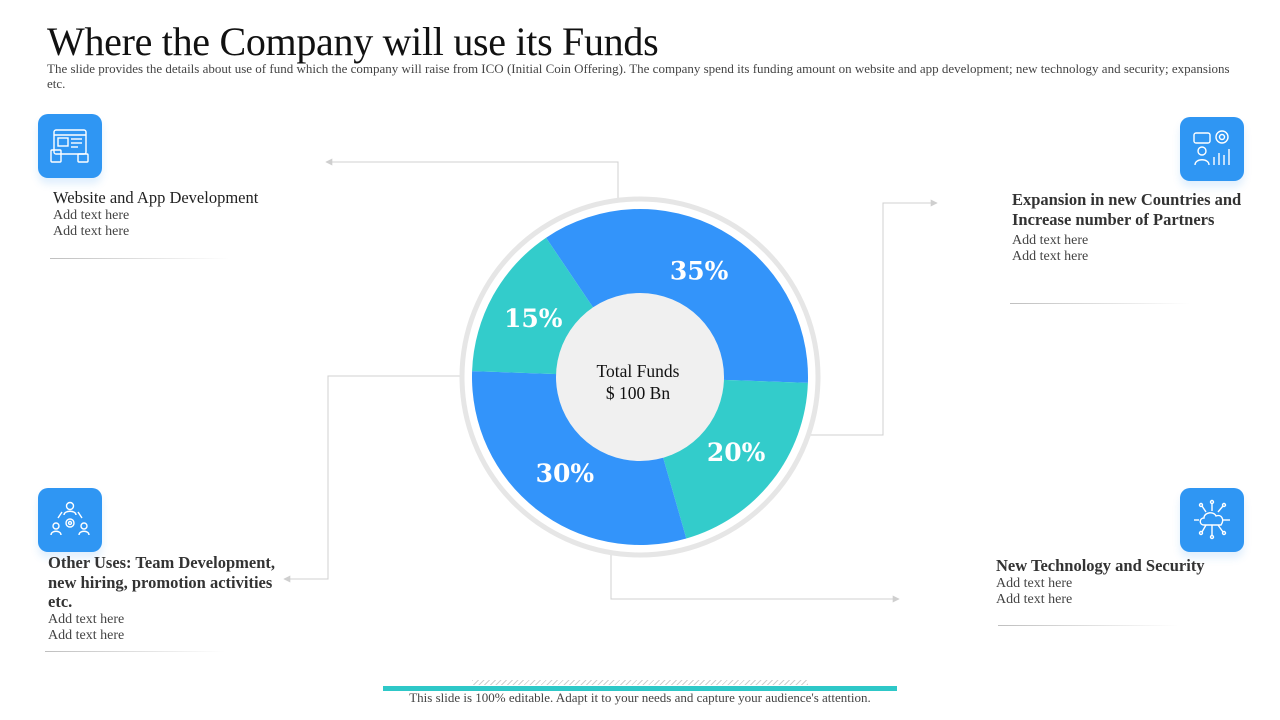  I want to click on website-icon-box, so click(70, 146).